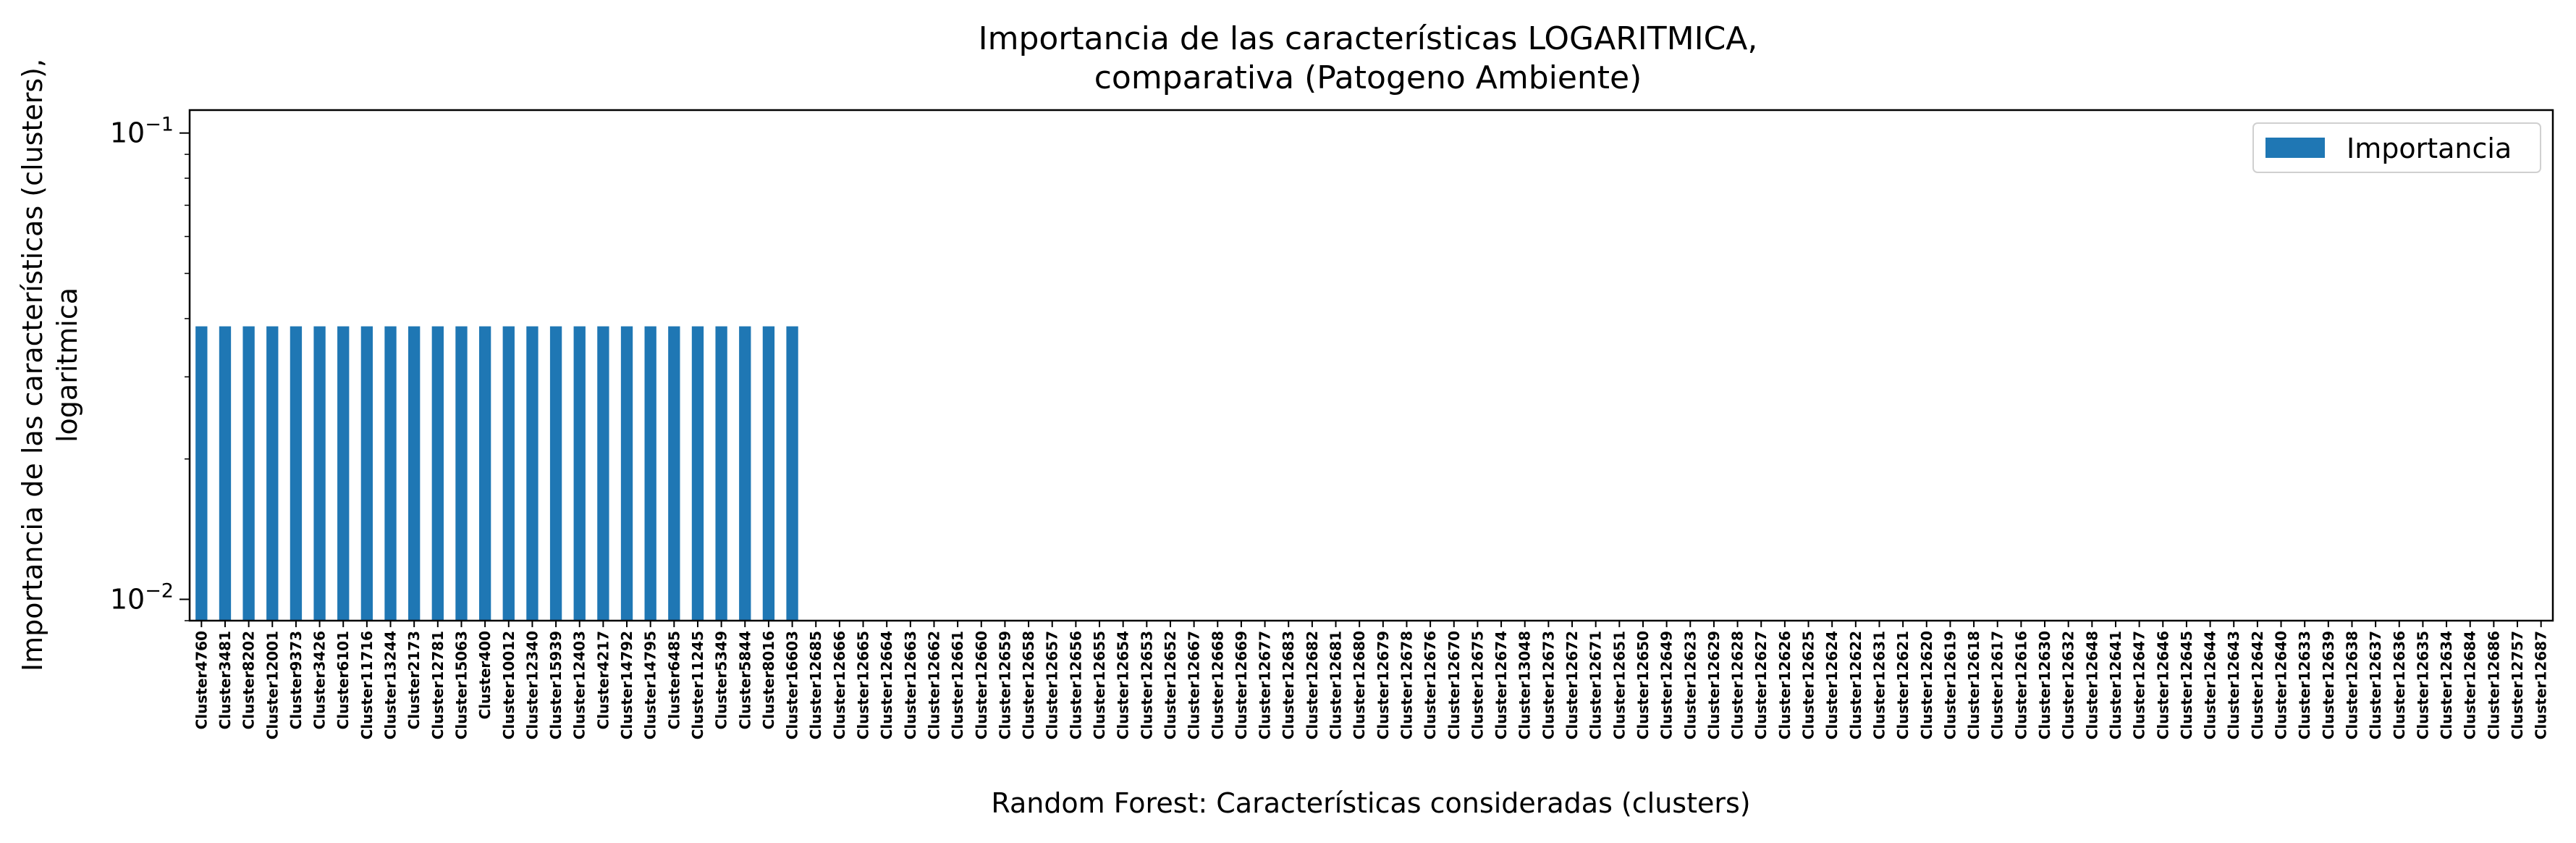  What do you see at coordinates (496, 474) in the screenshot?
I see `bars-group` at bounding box center [496, 474].